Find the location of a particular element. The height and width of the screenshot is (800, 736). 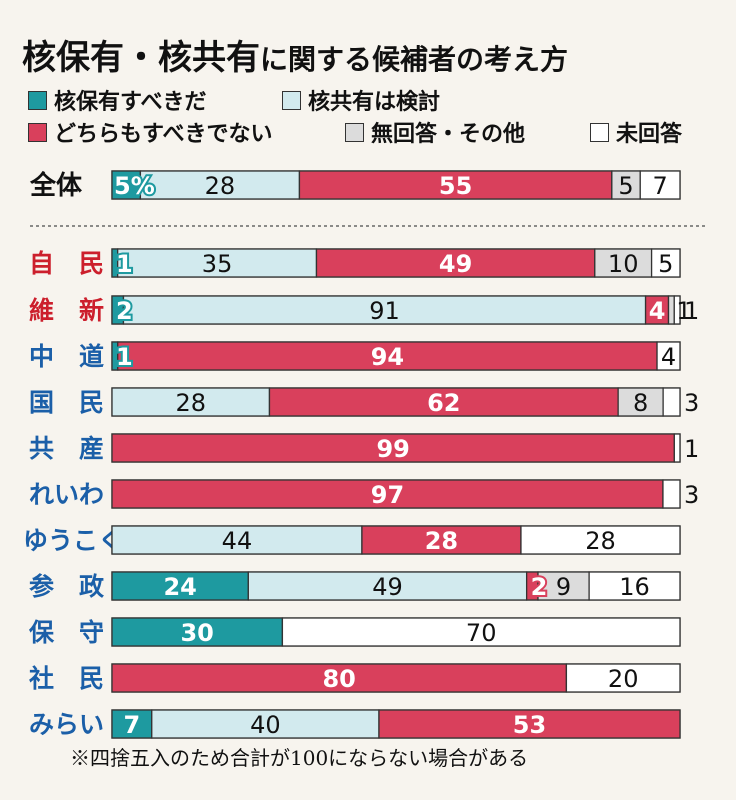

bar-row: 社 民 80 20 is located at coordinates (355, 678).